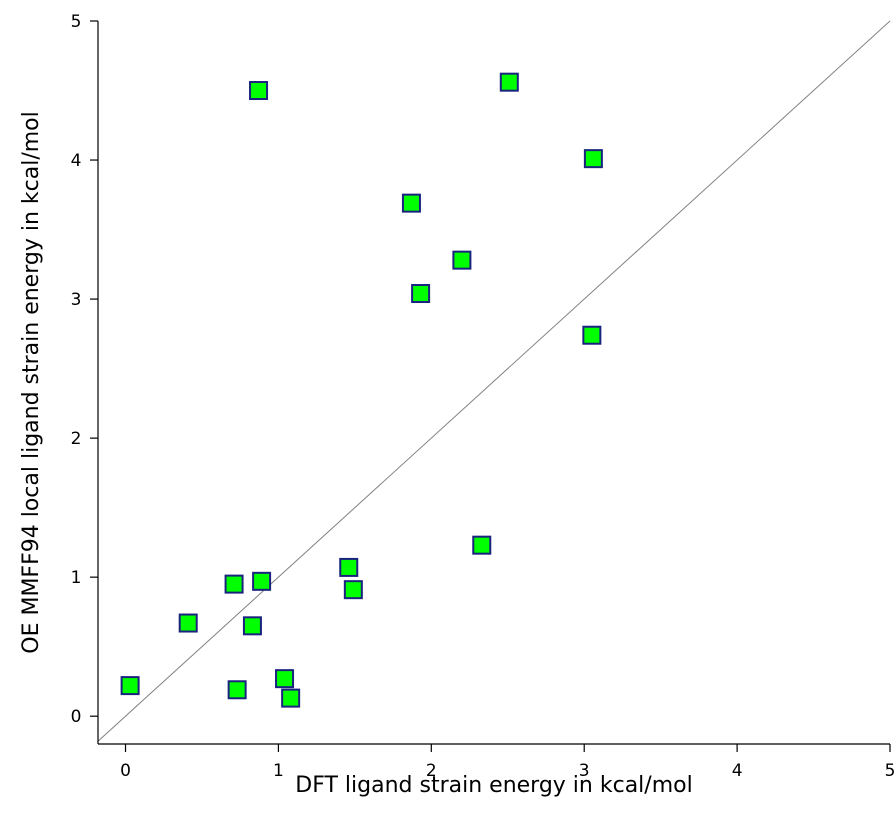 Image resolution: width=896 pixels, height=826 pixels. I want to click on x-tick-label: 3, so click(584, 771).